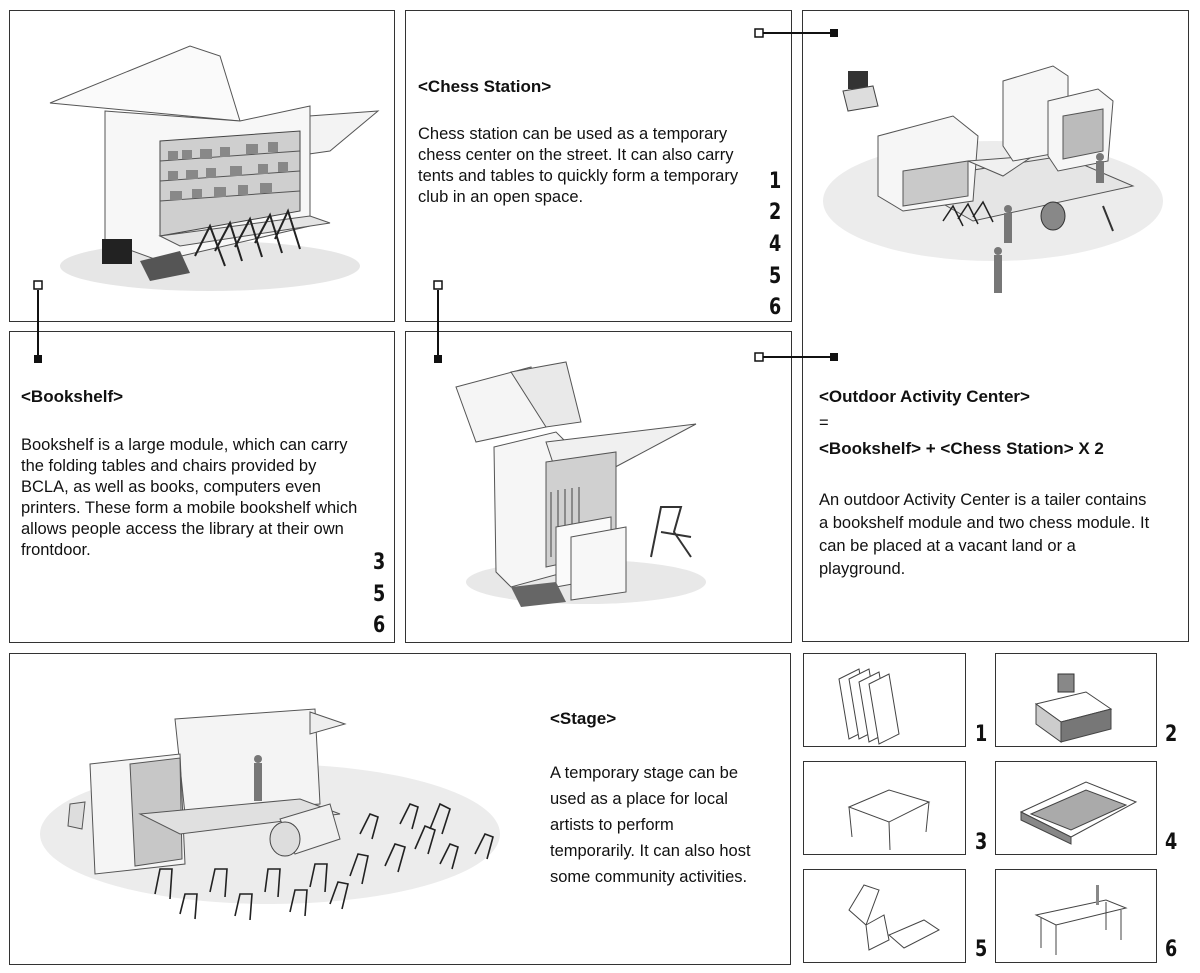 The height and width of the screenshot is (973, 1200). I want to click on component-1-tile, so click(884, 700).